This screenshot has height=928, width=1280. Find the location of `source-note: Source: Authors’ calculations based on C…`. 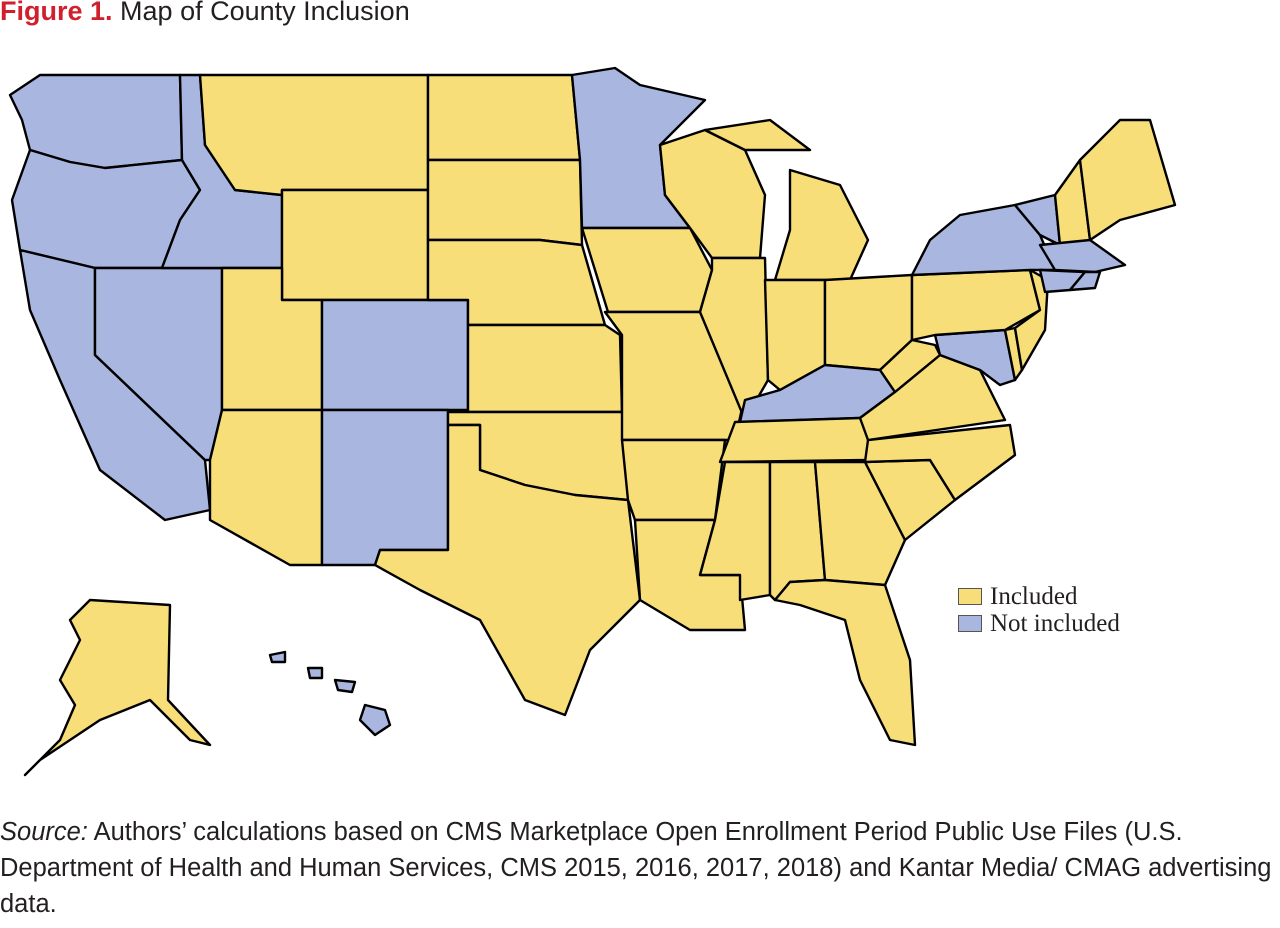

source-note: Source: Authors’ calculations based on C… is located at coordinates (640, 868).